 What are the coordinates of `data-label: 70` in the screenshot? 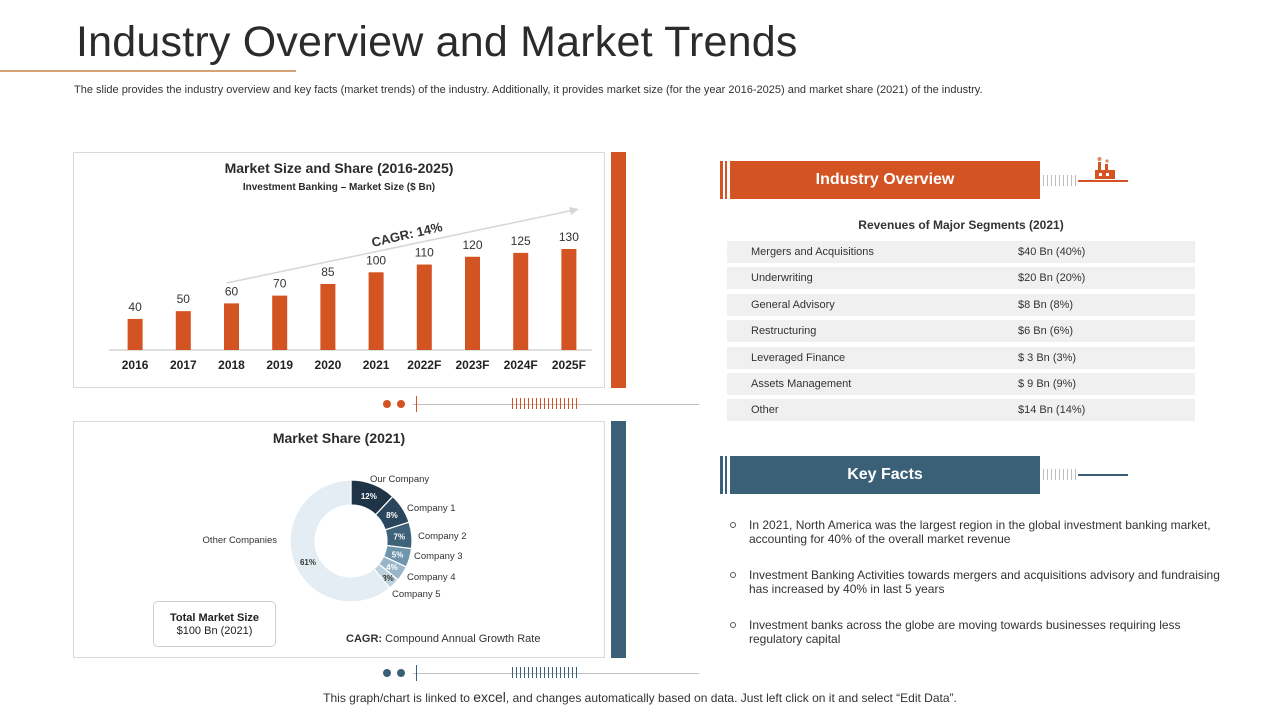 It's located at (280, 284).